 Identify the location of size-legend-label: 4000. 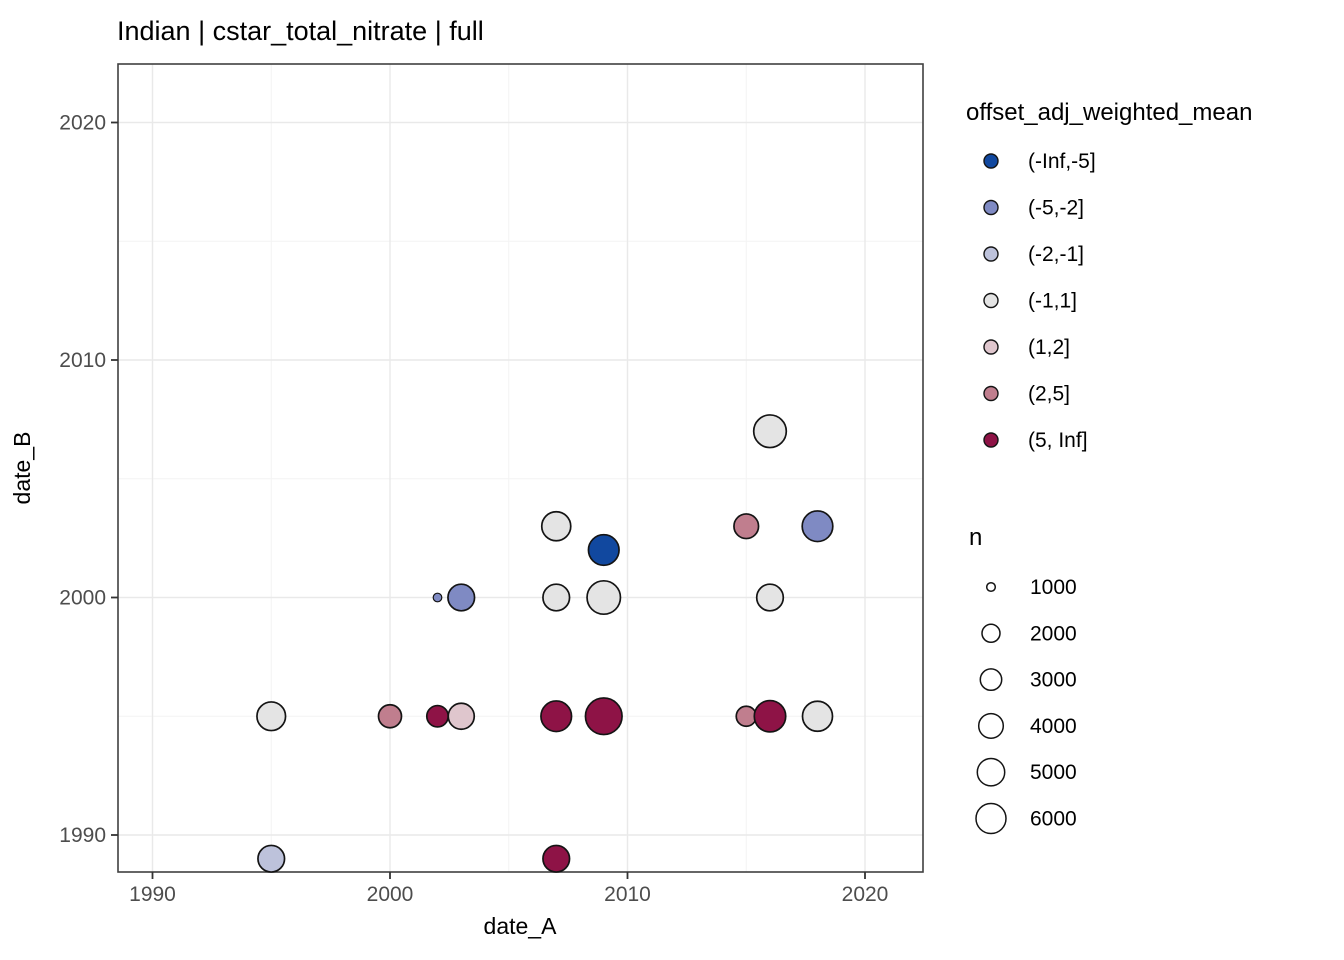
(1053, 726).